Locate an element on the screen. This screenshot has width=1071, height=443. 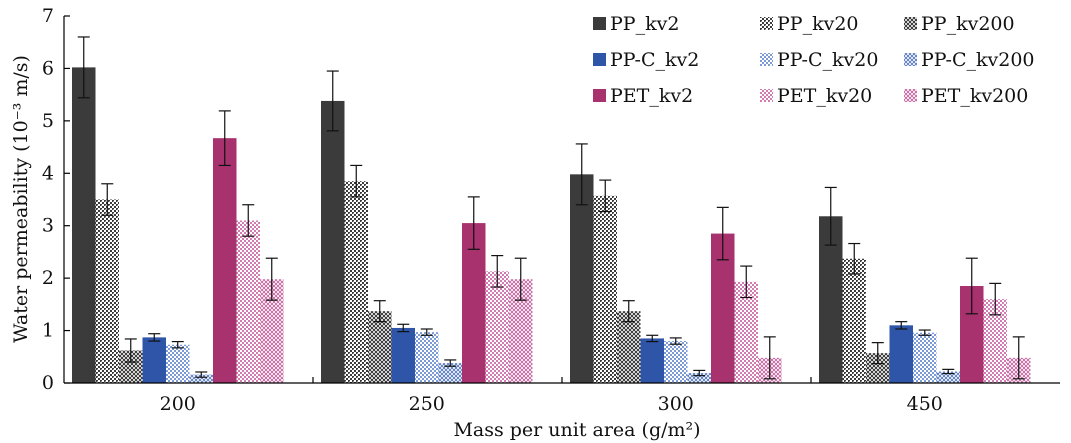
legend-label: PP-C_kv20 is located at coordinates (827, 60).